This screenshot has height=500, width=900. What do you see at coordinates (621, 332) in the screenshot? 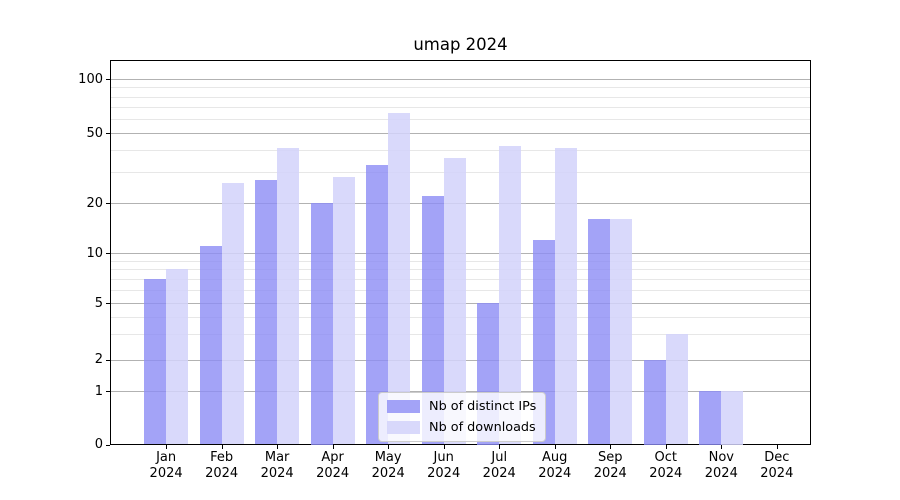
I see `bar-downloads-sep` at bounding box center [621, 332].